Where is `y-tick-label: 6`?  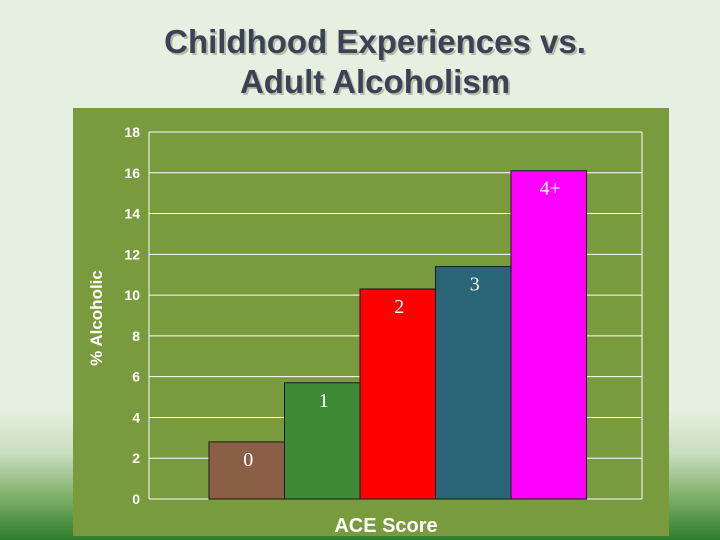
y-tick-label: 6 is located at coordinates (136, 377).